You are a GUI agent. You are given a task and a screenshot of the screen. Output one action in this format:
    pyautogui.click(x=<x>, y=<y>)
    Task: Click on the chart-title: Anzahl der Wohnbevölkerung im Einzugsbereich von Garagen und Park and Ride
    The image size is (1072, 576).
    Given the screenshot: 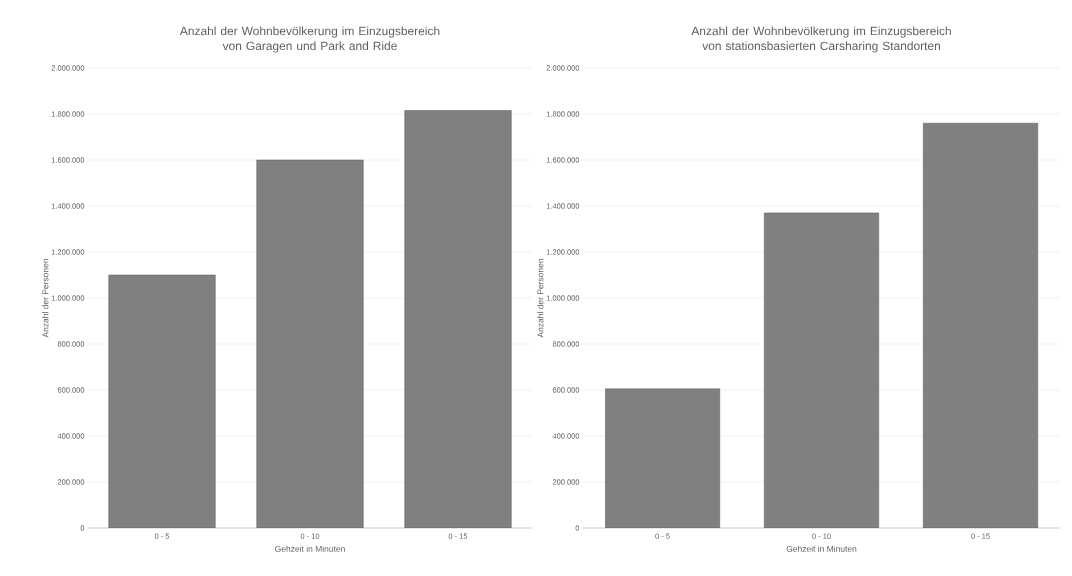 What is the action you would take?
    pyautogui.click(x=309, y=39)
    